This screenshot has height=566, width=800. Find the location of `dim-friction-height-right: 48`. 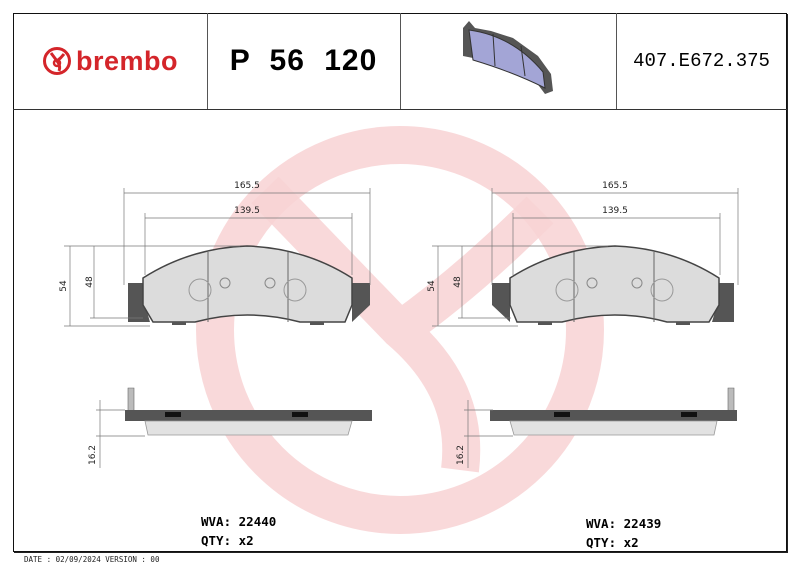

dim-friction-height-right: 48 is located at coordinates (458, 282).